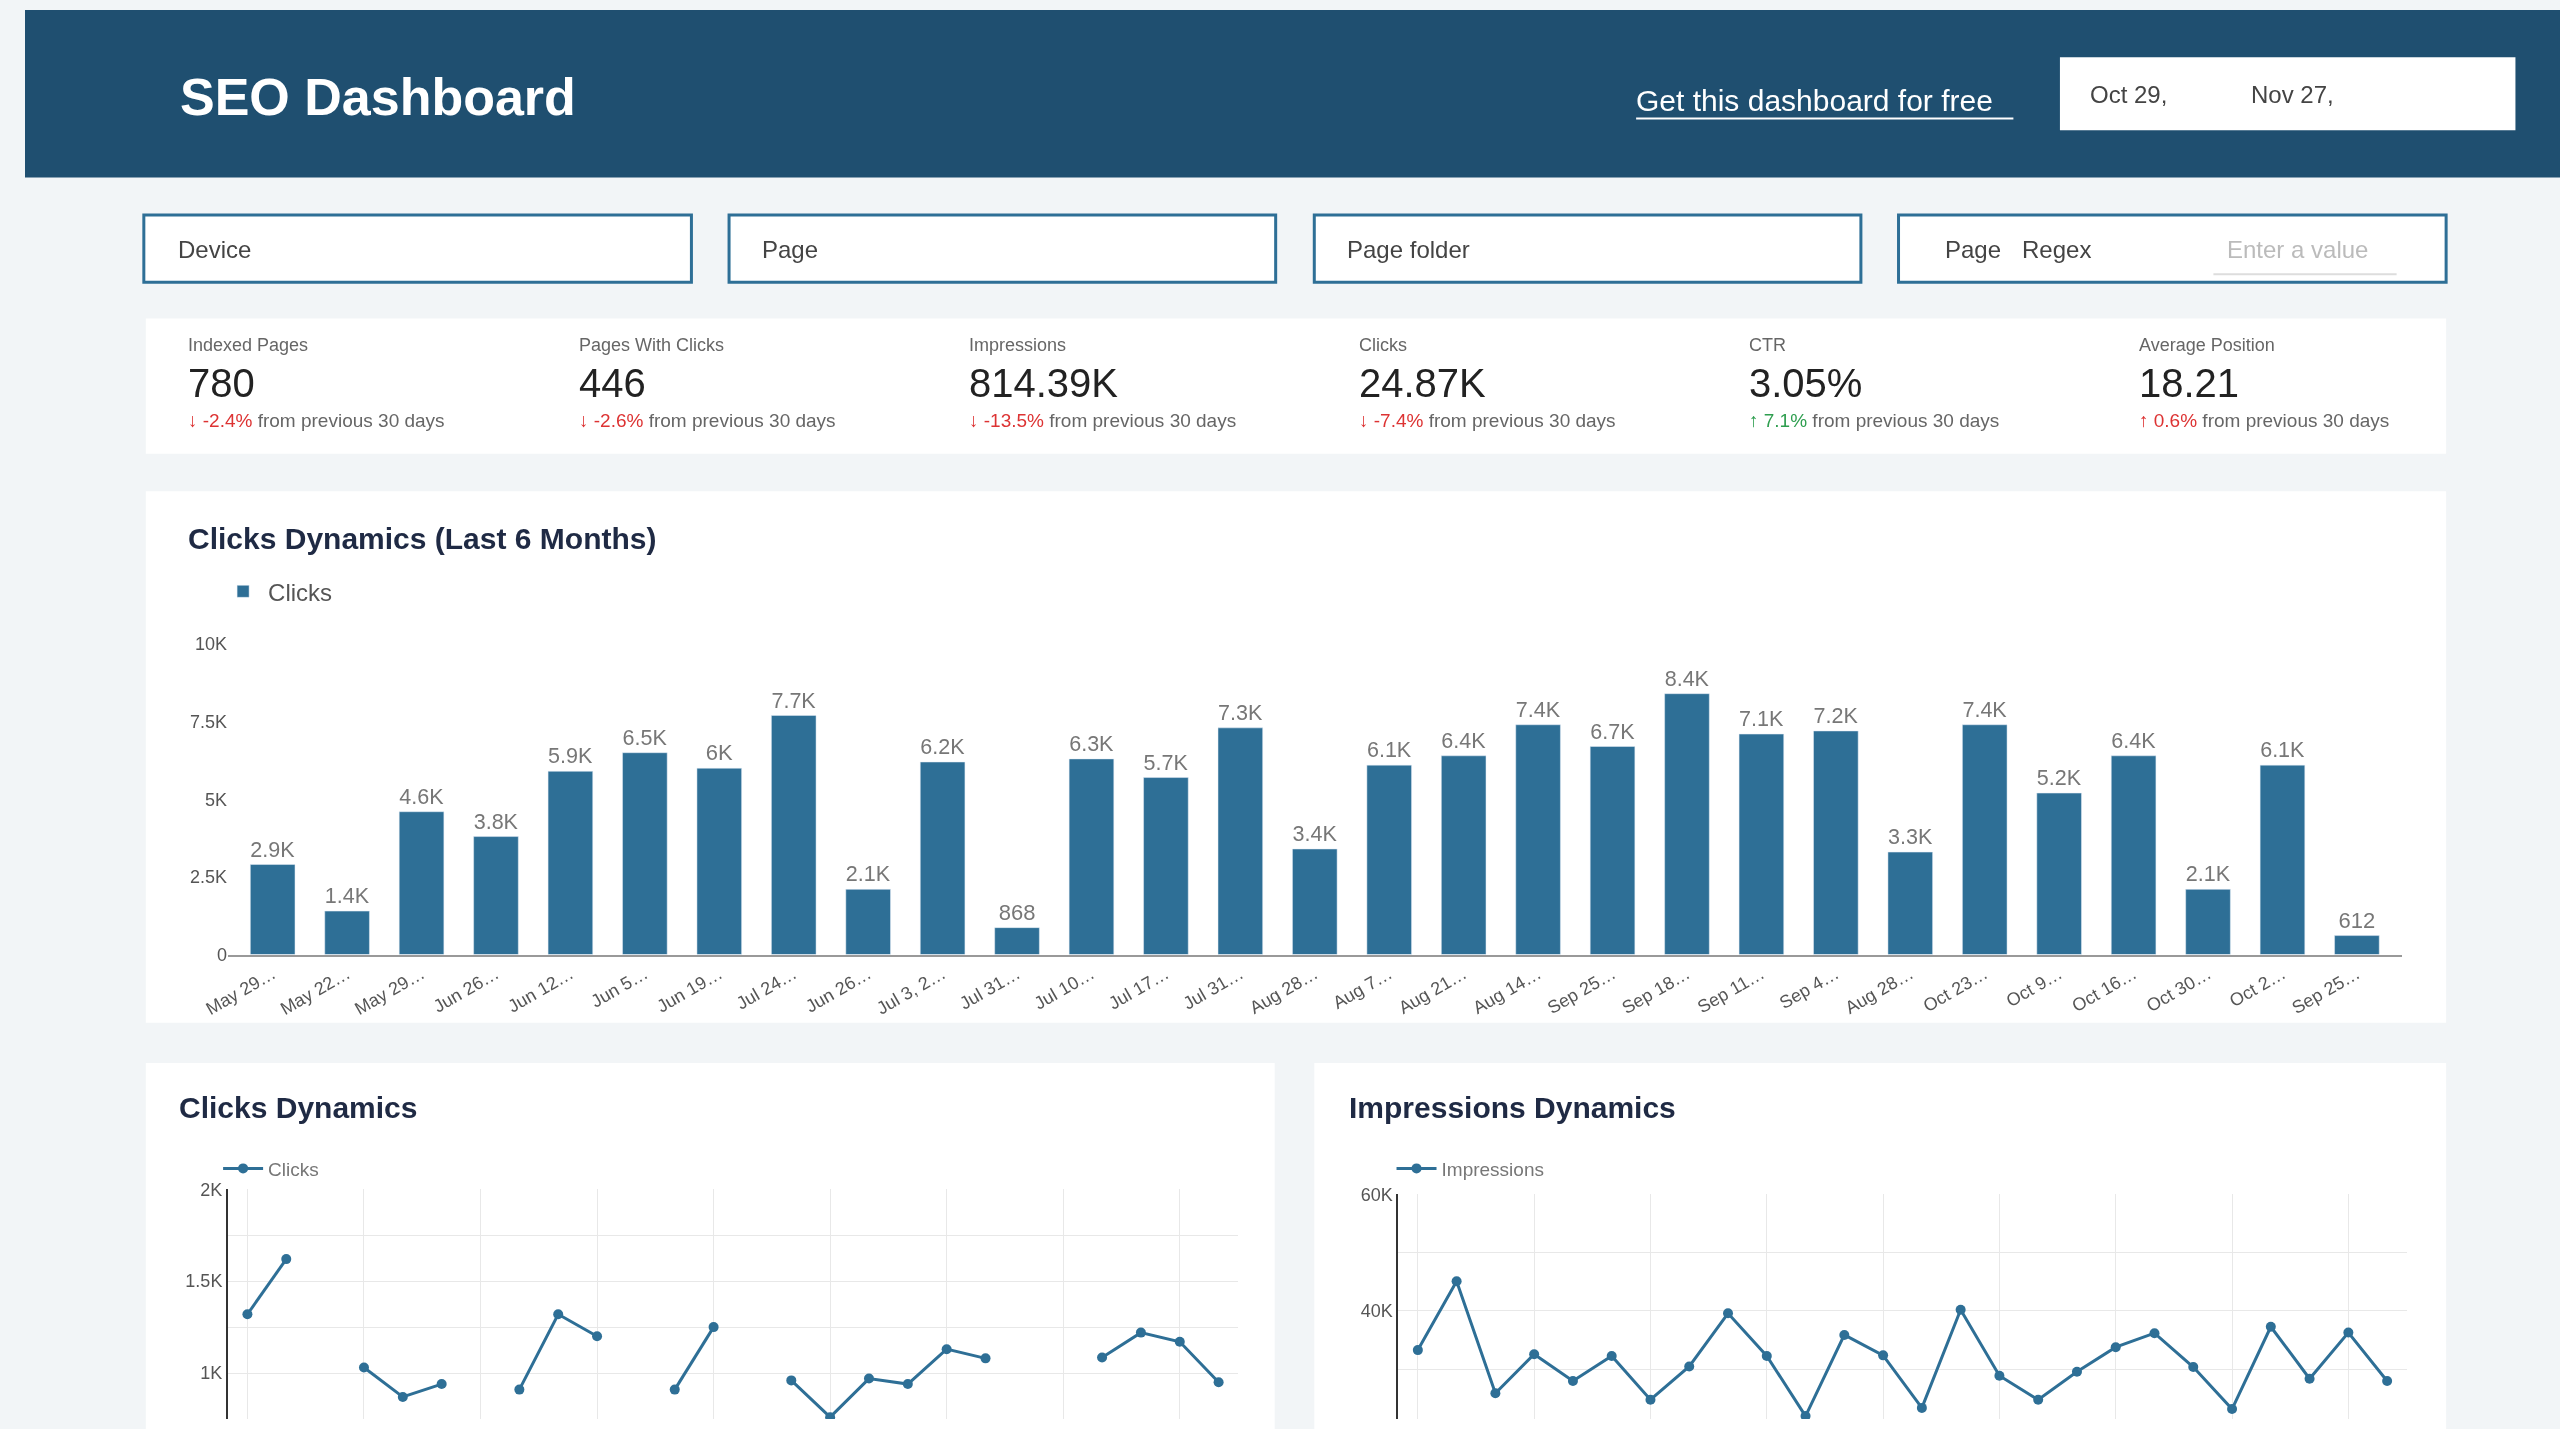  Describe the element at coordinates (1315, 834) in the screenshot. I see `data-label: 3.4K` at that location.